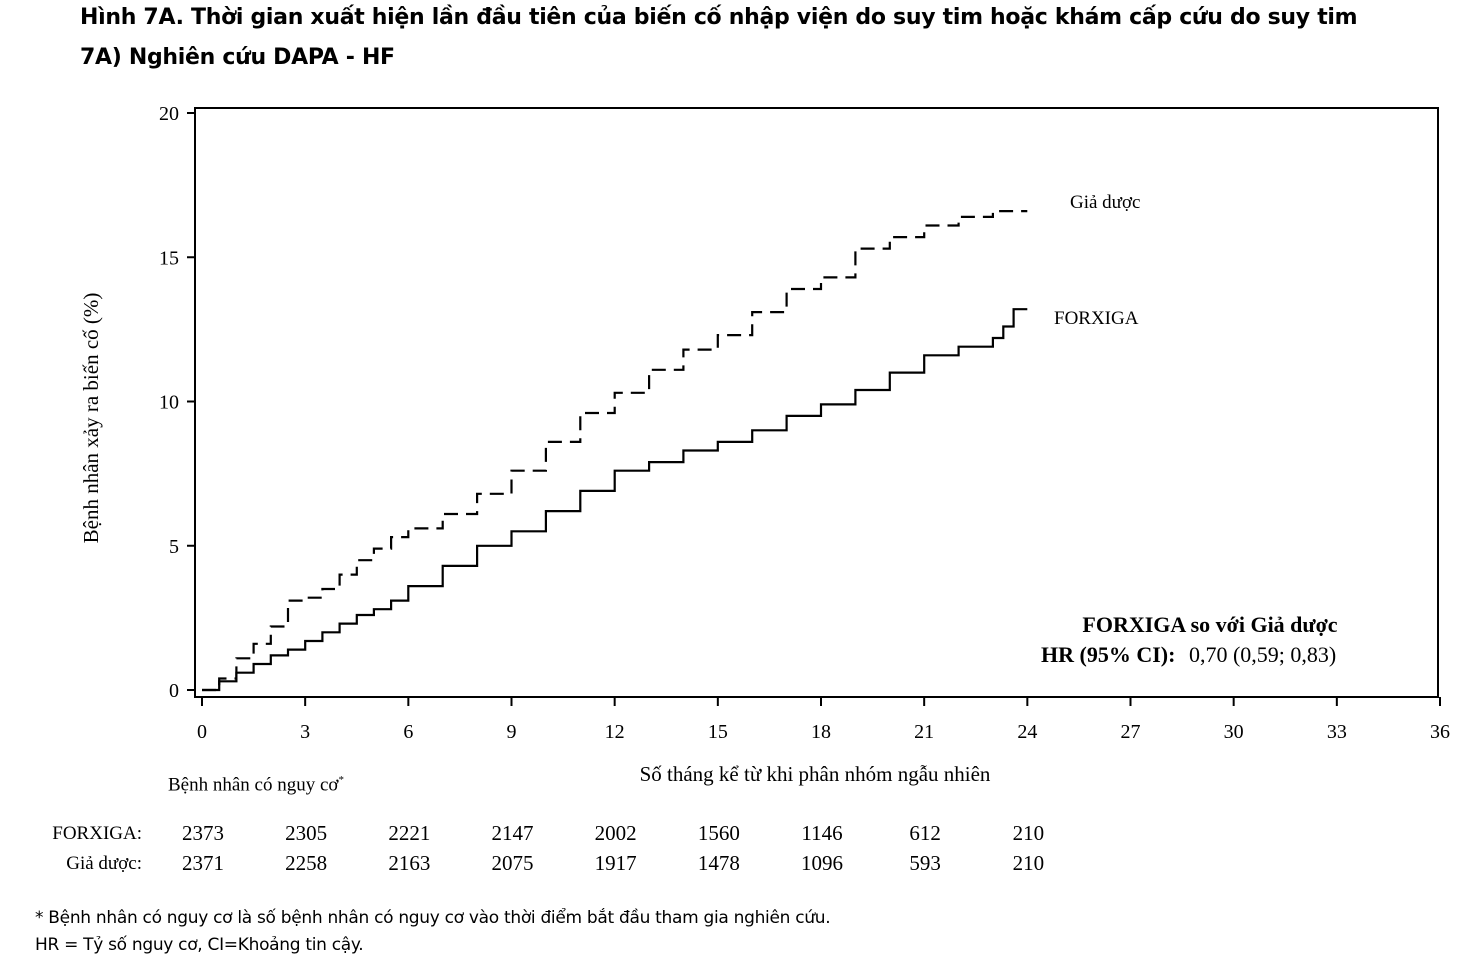  What do you see at coordinates (1131, 732) in the screenshot?
I see `x-tick-label: 27` at bounding box center [1131, 732].